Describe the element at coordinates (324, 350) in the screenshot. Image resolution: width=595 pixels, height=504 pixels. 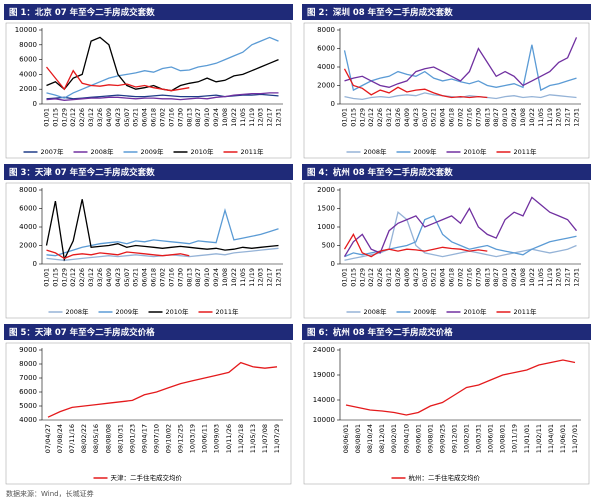
I see `y-tick-label: 24000` at that location.